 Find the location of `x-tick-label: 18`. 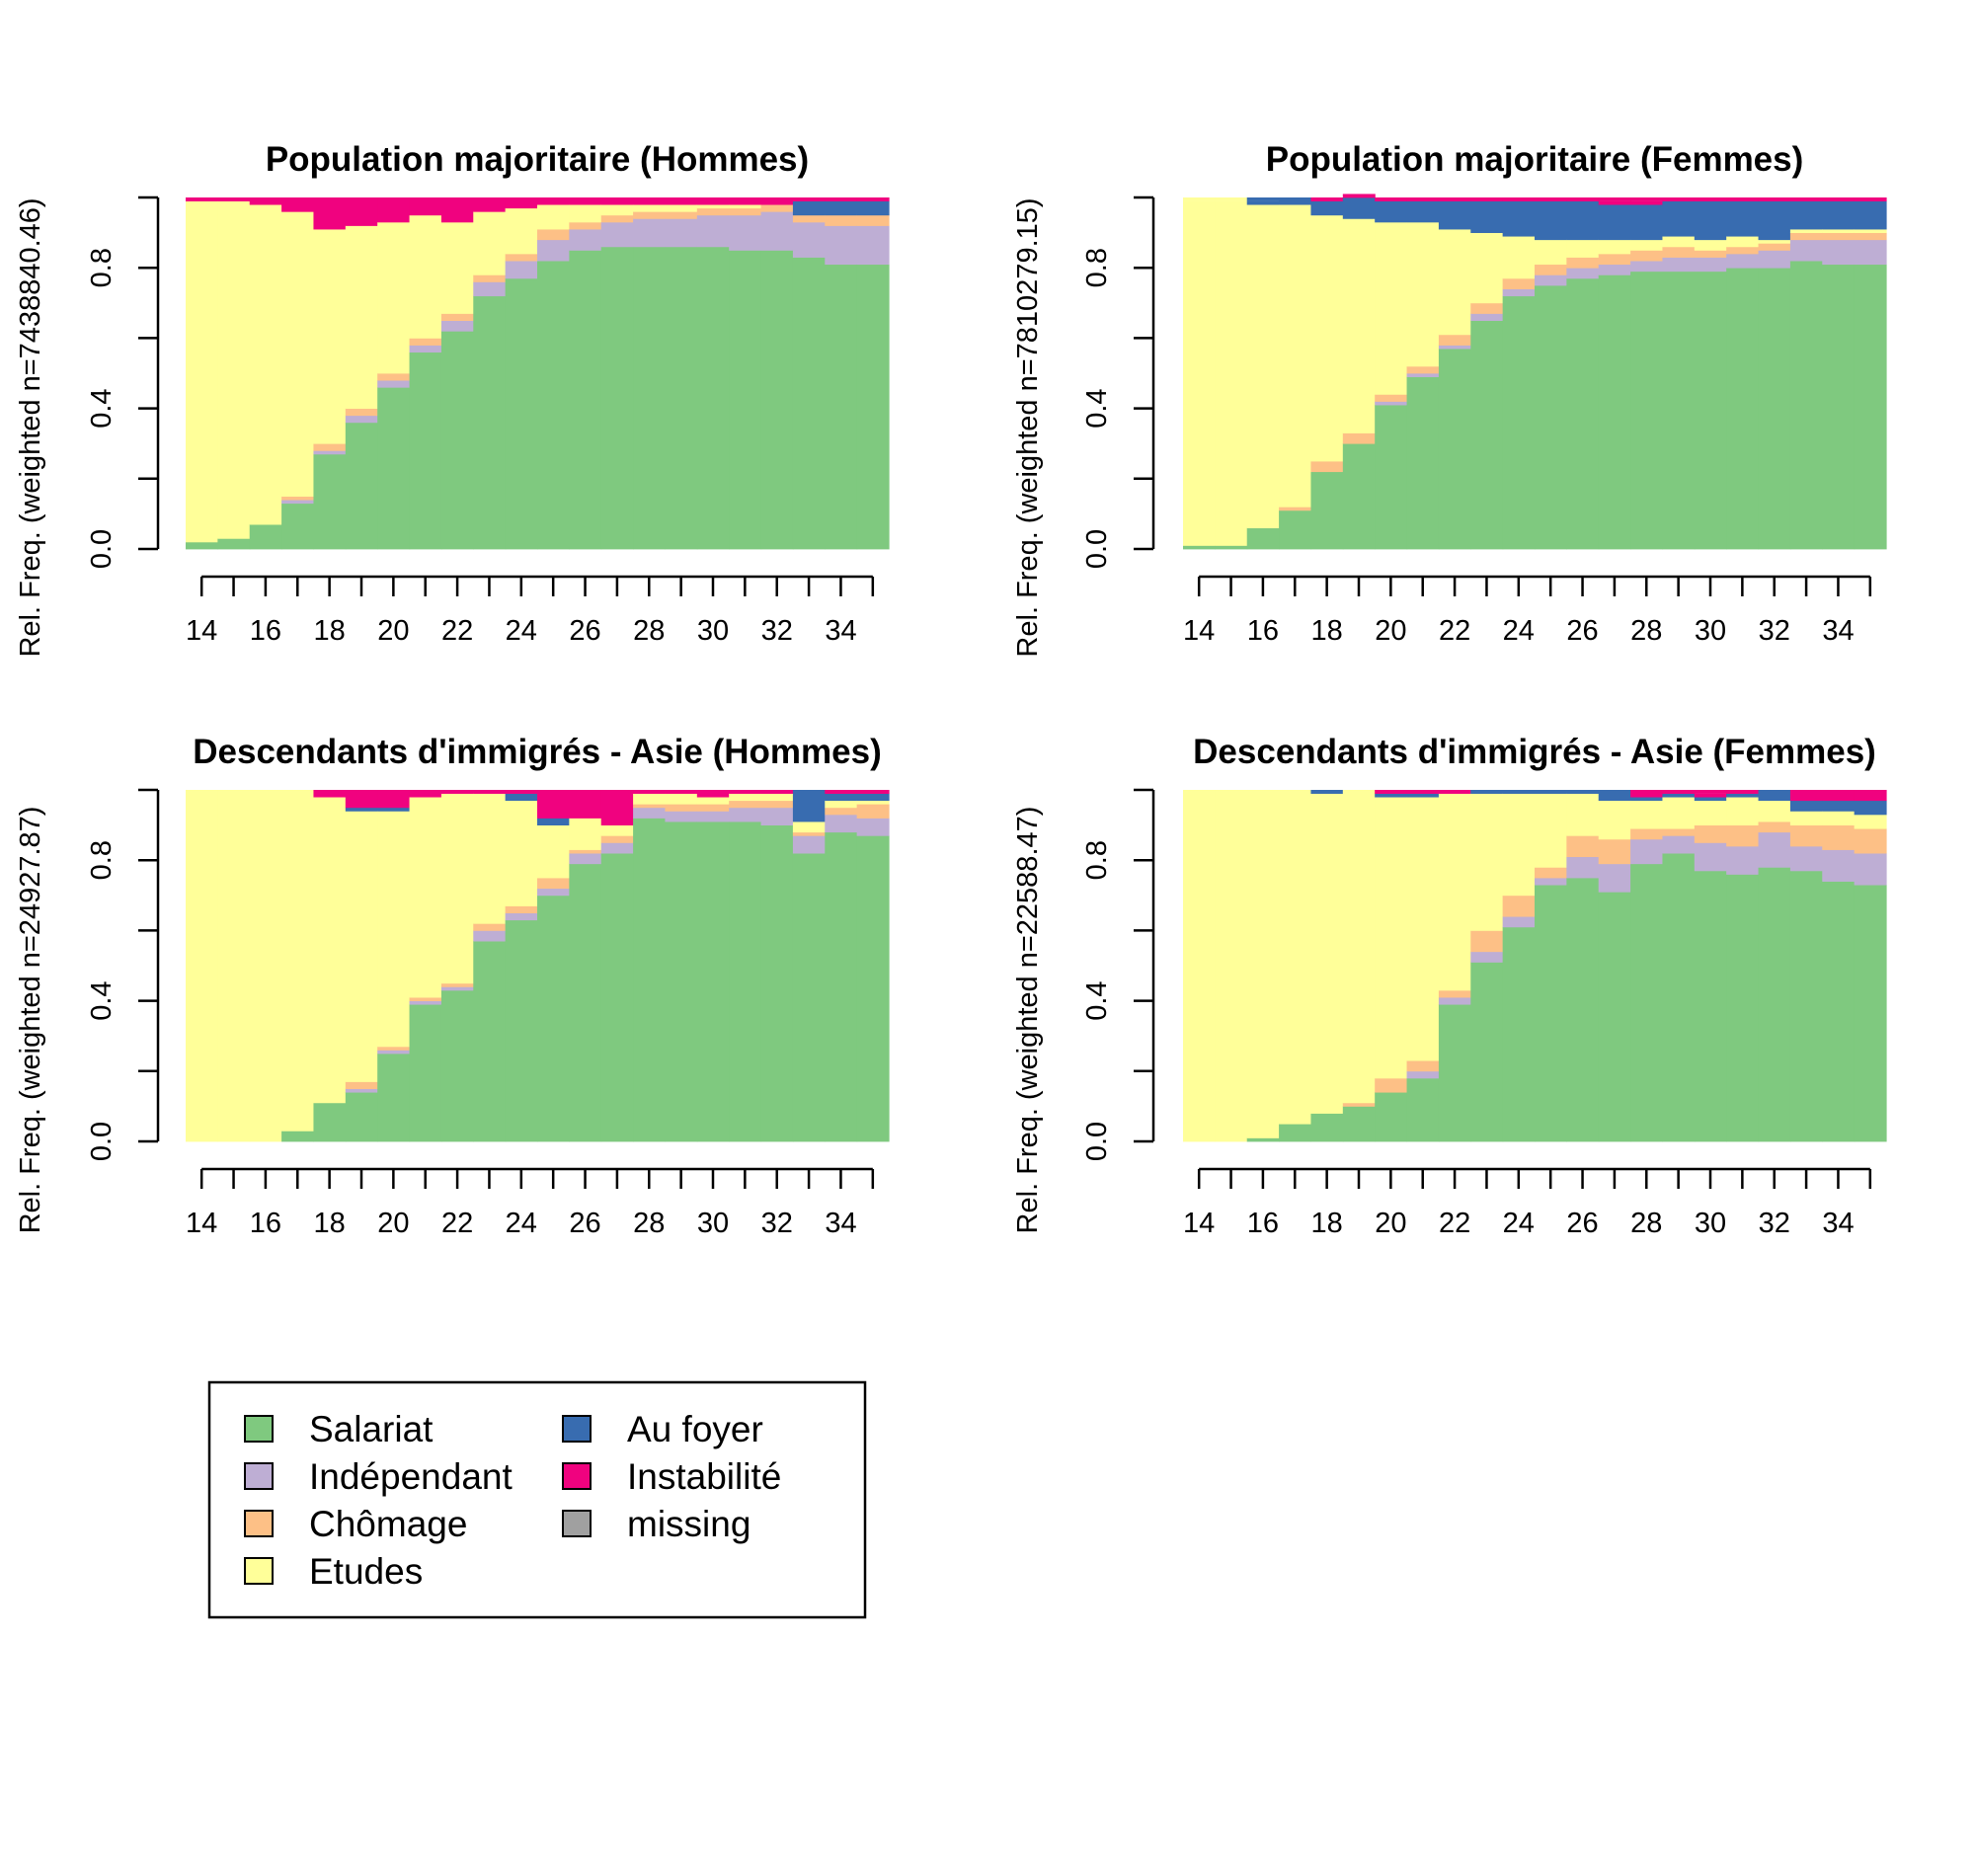

x-tick-label: 18 is located at coordinates (1327, 1223).